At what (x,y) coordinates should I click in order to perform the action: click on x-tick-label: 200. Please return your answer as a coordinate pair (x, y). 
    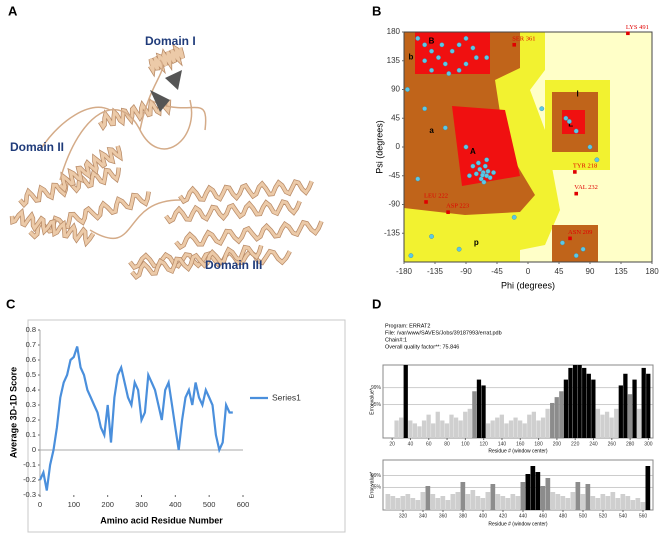
    Looking at the image, I should click on (107, 504).